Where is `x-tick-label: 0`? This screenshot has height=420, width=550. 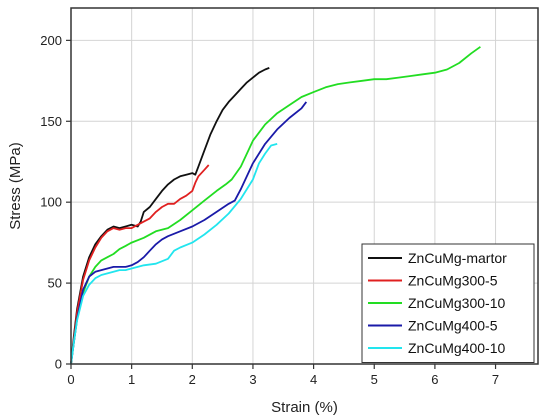
x-tick-label: 0 is located at coordinates (70, 379).